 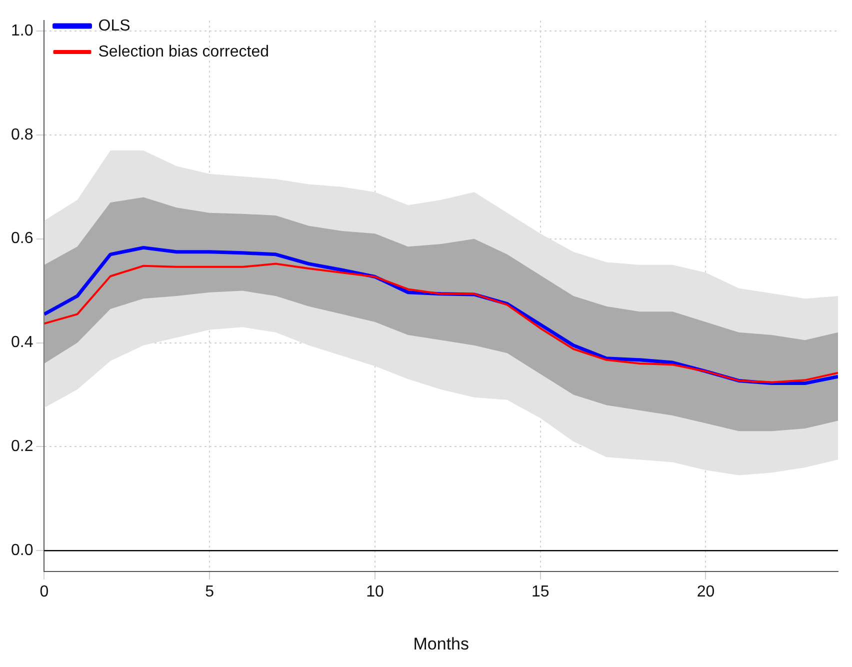 I want to click on x-tick-label: 15, so click(x=540, y=591).